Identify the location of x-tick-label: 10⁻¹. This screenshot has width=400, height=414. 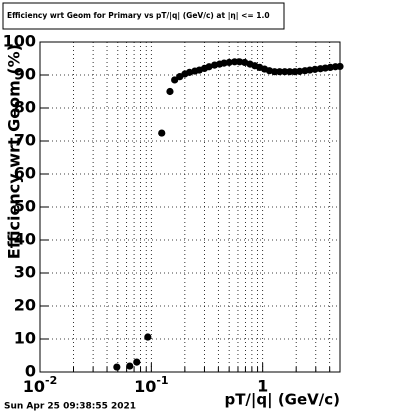
(151, 385).